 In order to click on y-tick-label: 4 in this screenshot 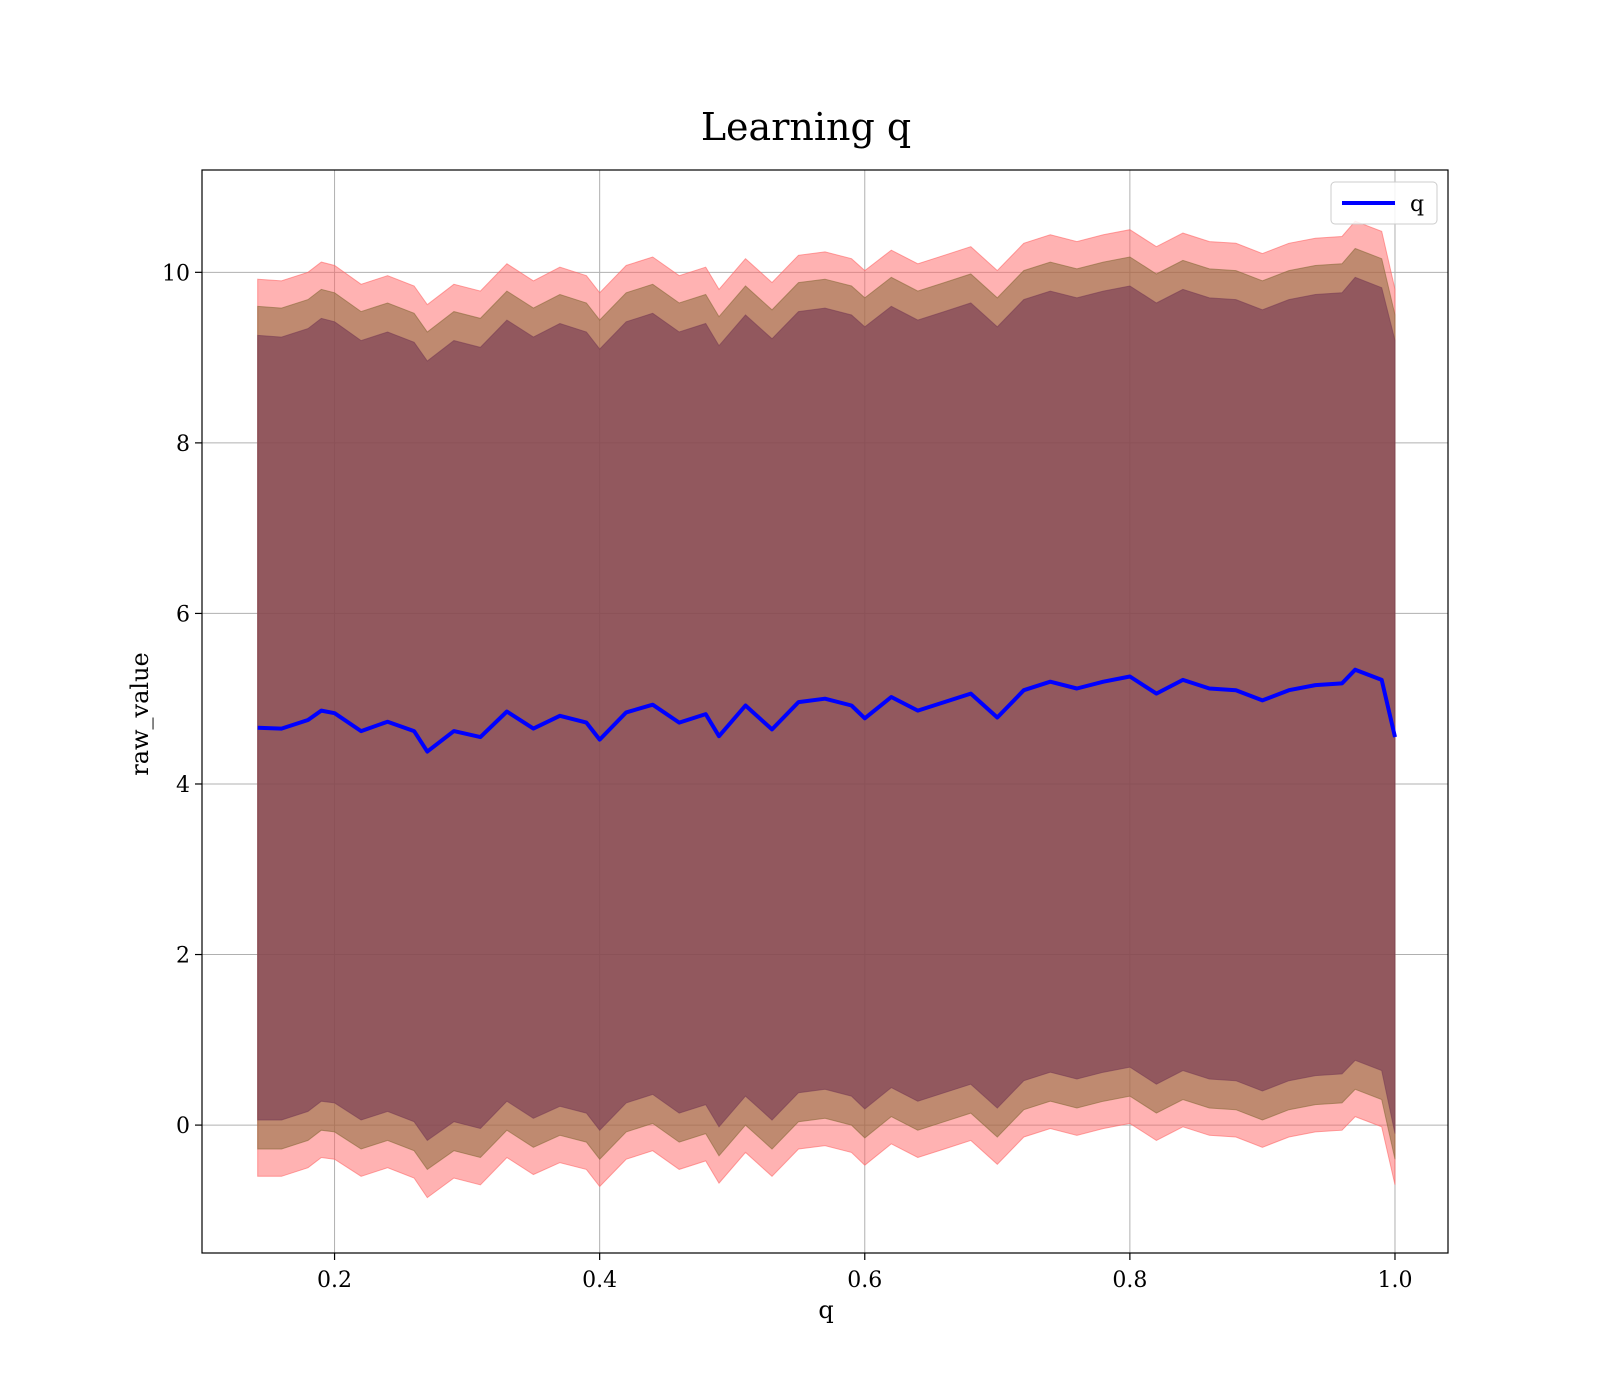, I will do `click(183, 785)`.